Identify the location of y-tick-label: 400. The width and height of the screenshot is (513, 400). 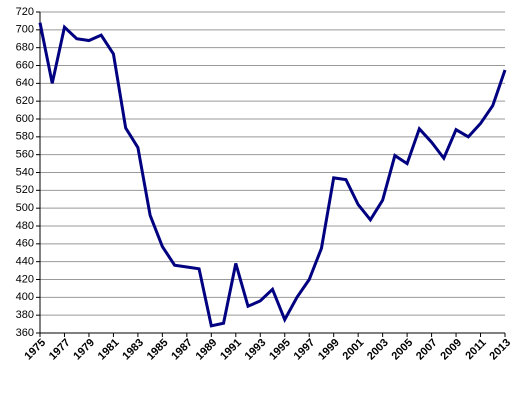
(25, 297).